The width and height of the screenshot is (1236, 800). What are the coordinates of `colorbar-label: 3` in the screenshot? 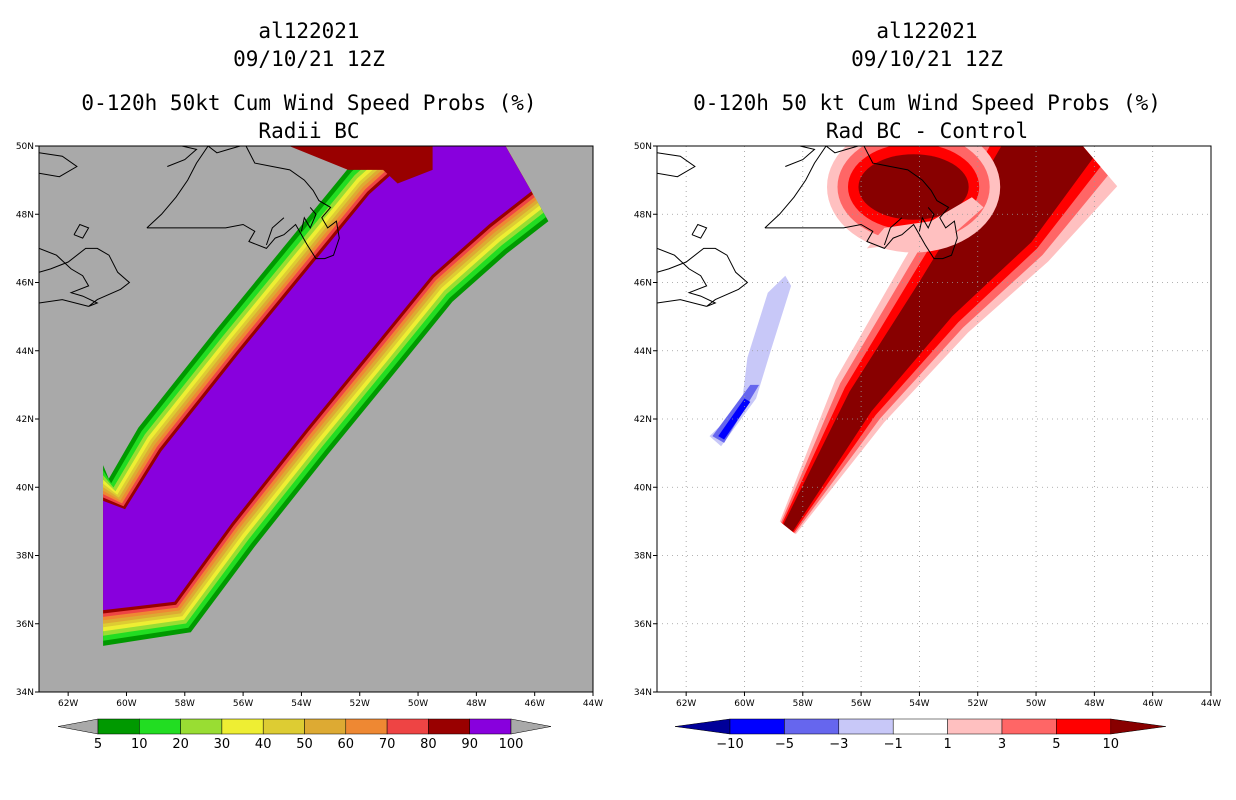 It's located at (1002, 744).